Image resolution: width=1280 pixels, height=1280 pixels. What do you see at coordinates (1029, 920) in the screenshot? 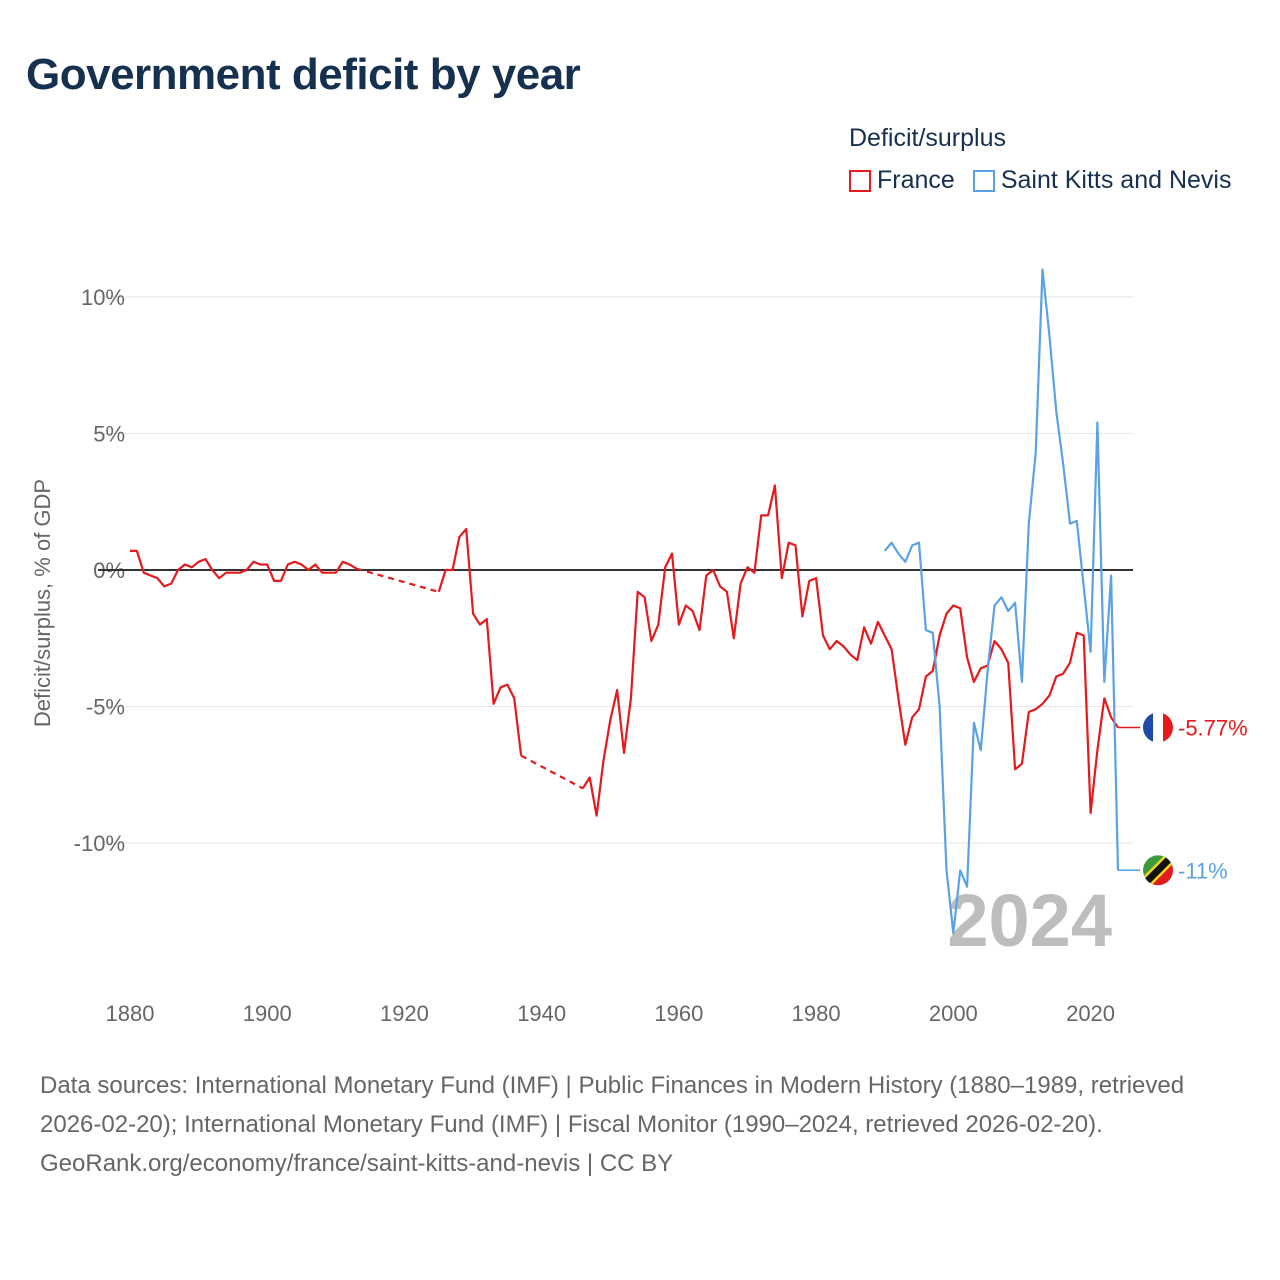
I see `year-watermark: 2024` at bounding box center [1029, 920].